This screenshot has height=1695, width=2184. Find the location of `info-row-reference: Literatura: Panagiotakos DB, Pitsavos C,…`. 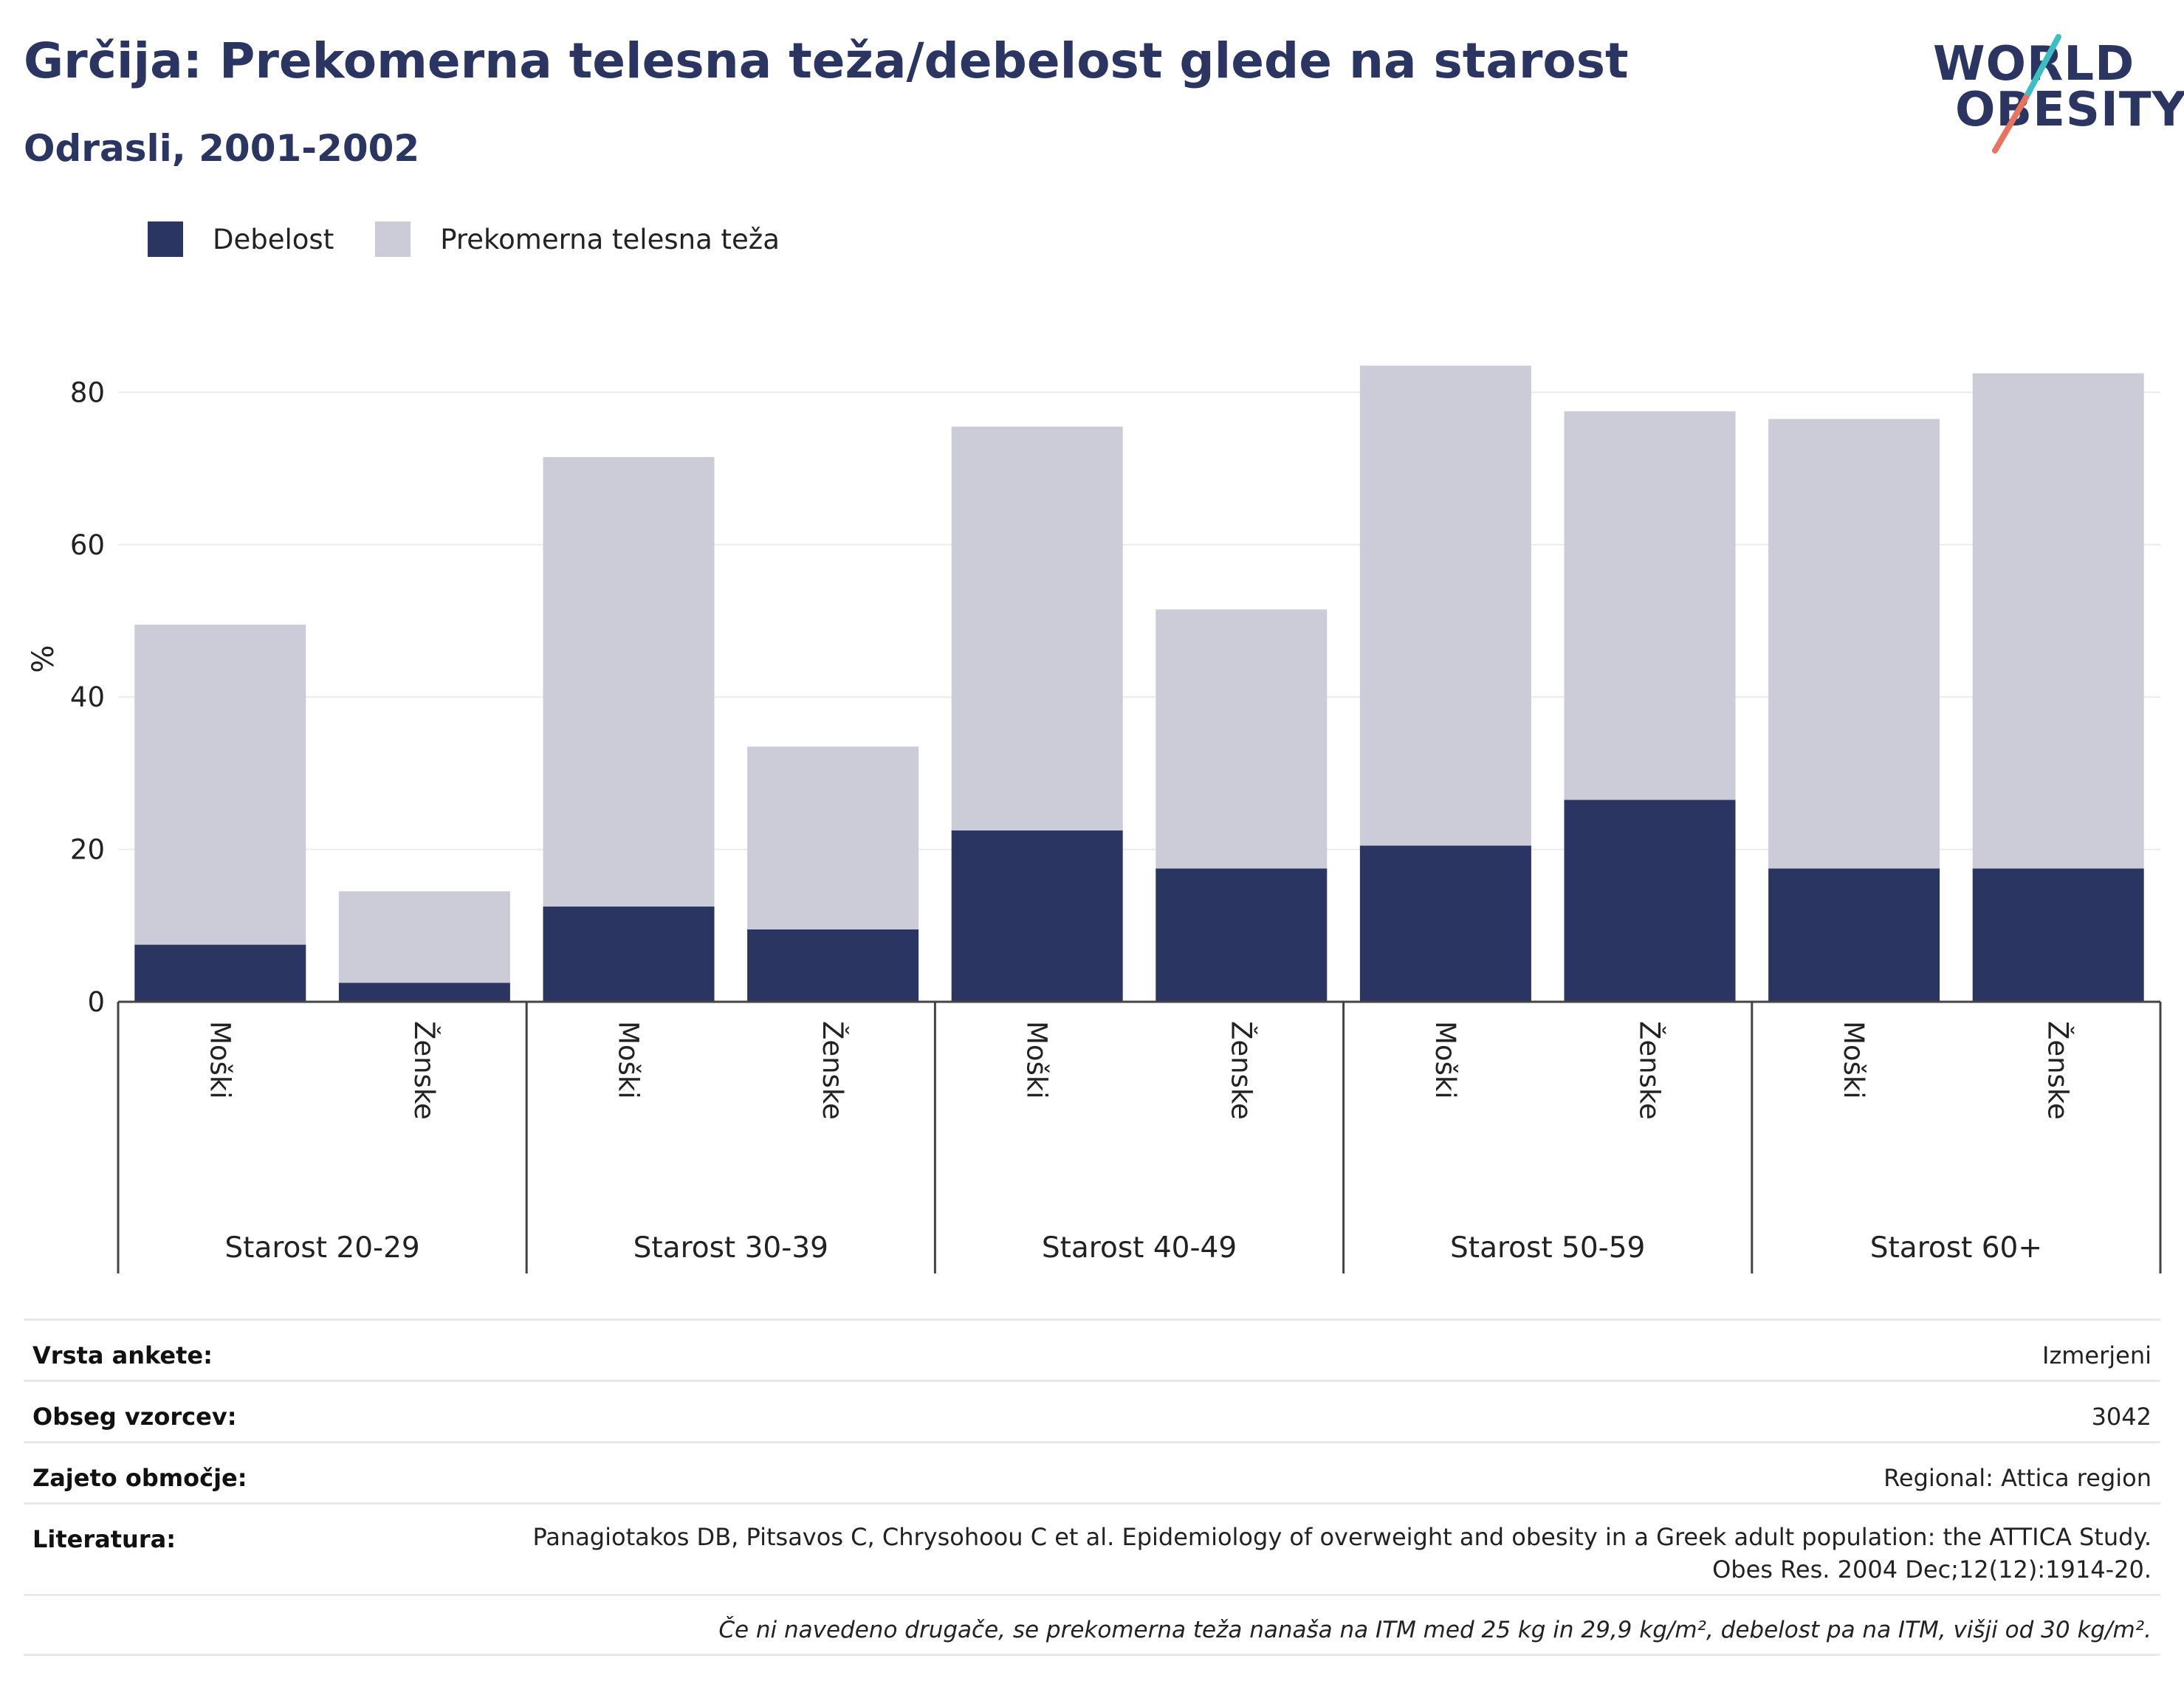

info-row-reference: Literatura: Panagiotakos DB, Pitsavos C,… is located at coordinates (1092, 1548).